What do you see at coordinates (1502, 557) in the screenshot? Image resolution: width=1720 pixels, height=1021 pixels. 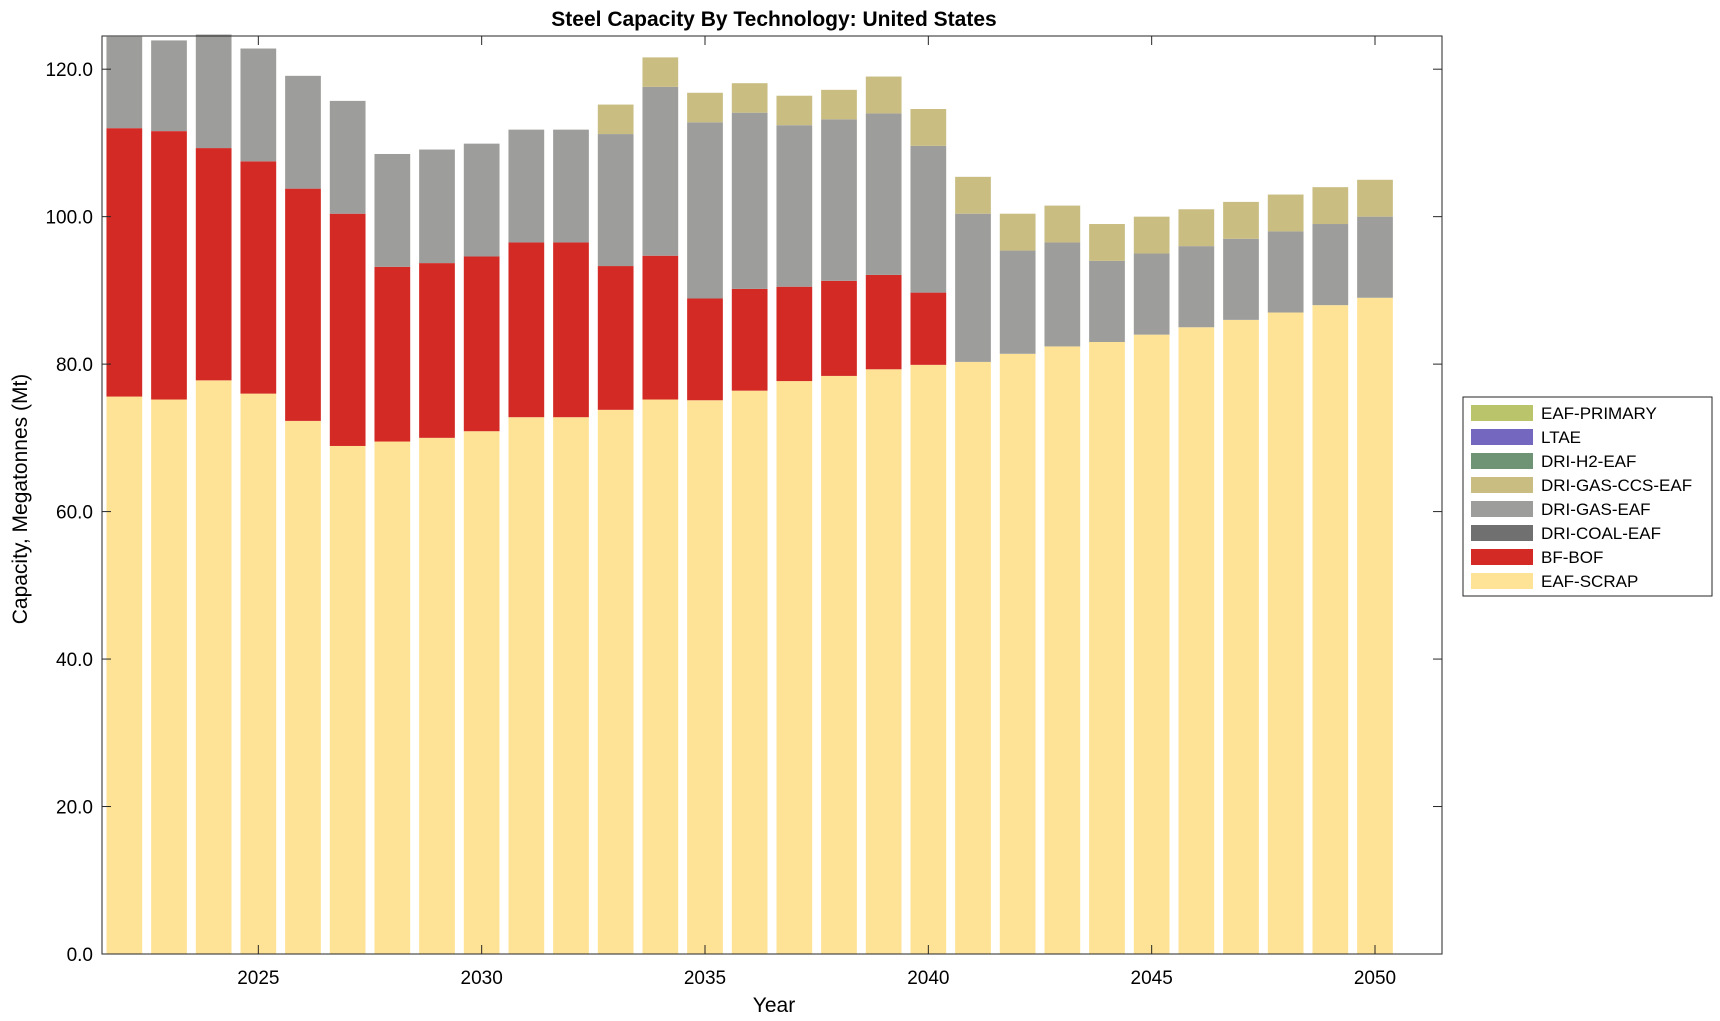 I see `legend-swatch-bf-bof` at bounding box center [1502, 557].